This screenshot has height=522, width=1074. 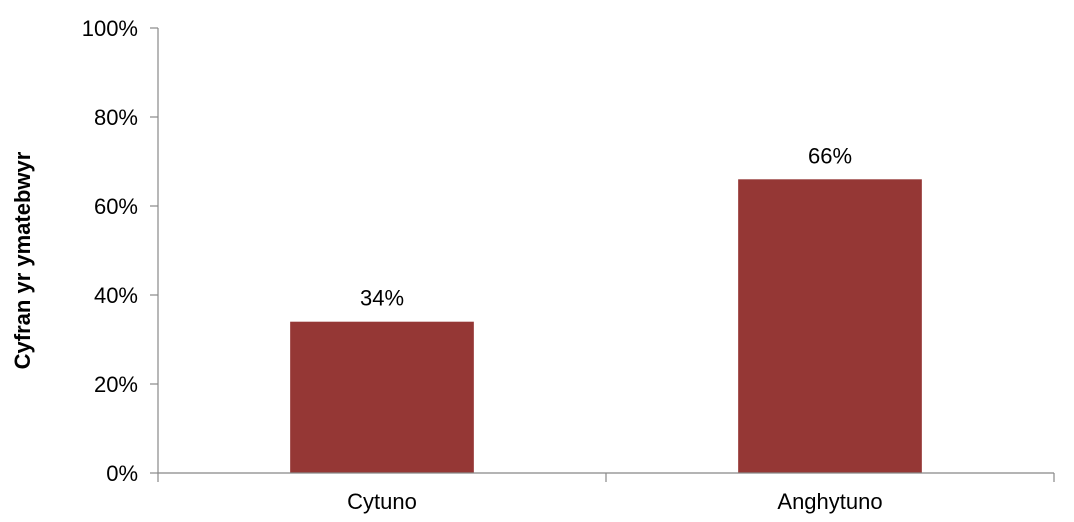 I want to click on y-axis-title: Cyfran yr ymatebwyr, so click(x=22, y=260).